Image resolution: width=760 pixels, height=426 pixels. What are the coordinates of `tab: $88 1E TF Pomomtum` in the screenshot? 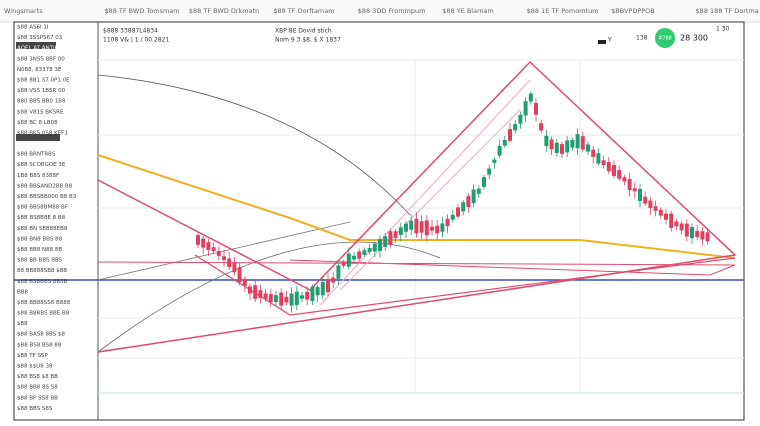 It's located at (563, 11).